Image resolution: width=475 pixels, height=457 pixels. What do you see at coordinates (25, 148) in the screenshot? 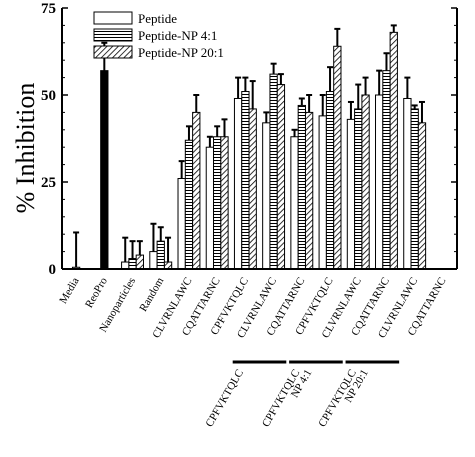
I see `y-axis-label: % Inhibition` at bounding box center [25, 148].